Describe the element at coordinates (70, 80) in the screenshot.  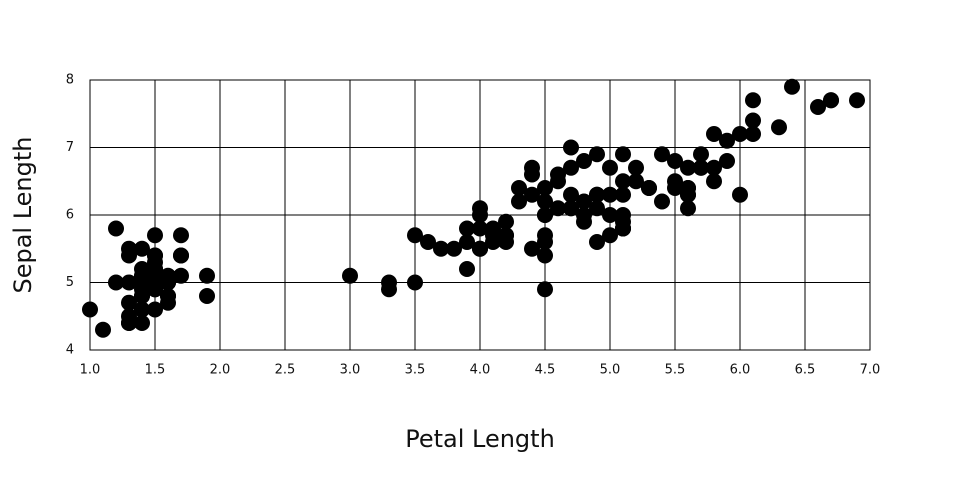
I see `y-tick-label: 8` at that location.